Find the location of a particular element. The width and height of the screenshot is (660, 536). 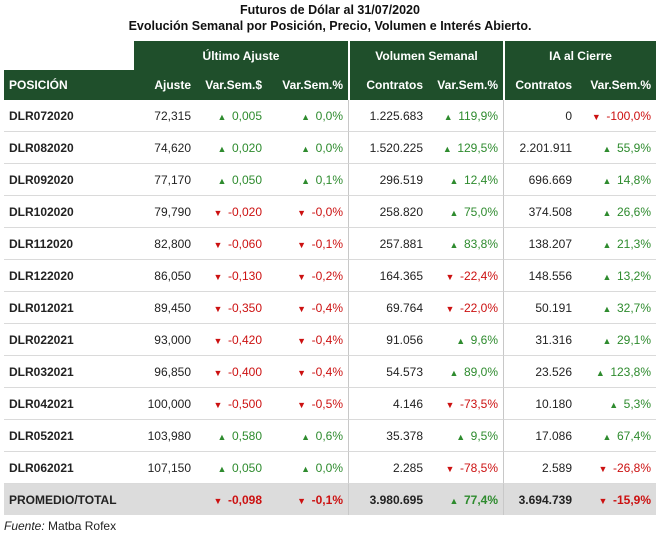

column-header-var-sem-pct: Var.Sem.% is located at coordinates (307, 85).